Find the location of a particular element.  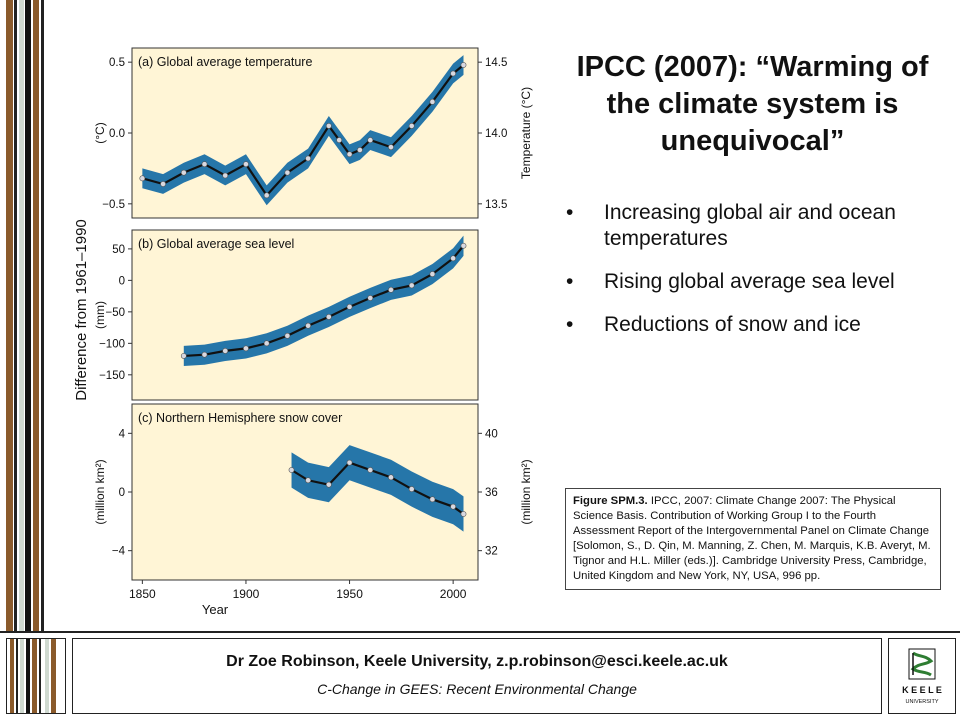

y-tick-label: −0.5 is located at coordinates (113, 205).